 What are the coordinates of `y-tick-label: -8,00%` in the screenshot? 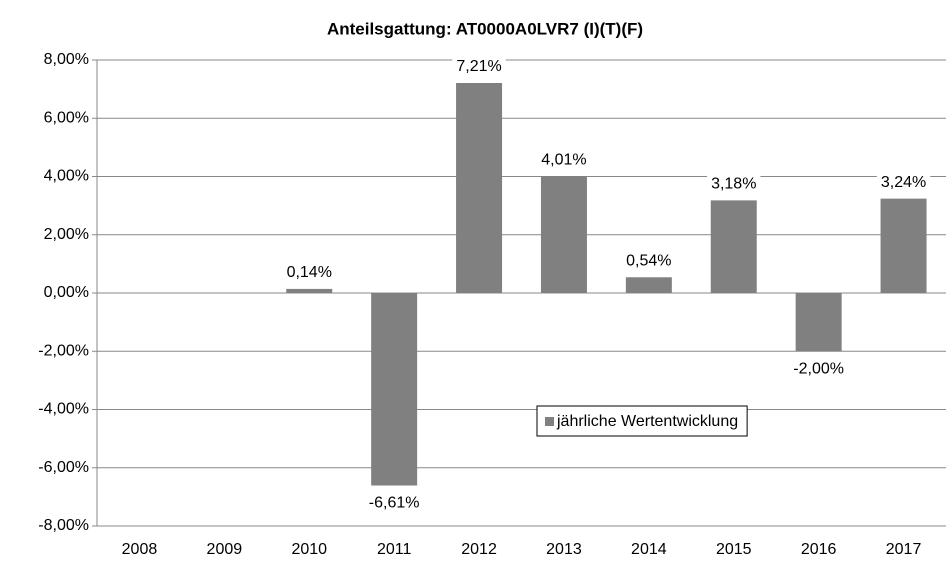 It's located at (63, 525).